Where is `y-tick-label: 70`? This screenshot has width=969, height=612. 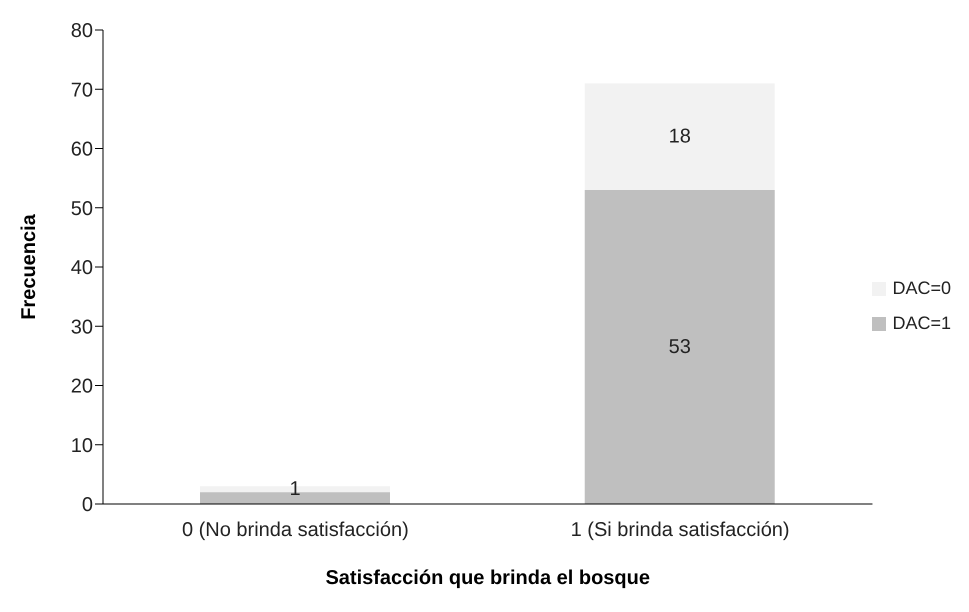 y-tick-label: 70 is located at coordinates (81, 90).